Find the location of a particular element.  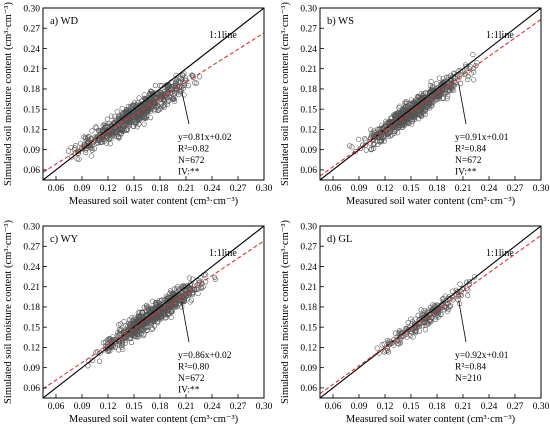

x-tick-label: 0.12 is located at coordinates (385, 189).